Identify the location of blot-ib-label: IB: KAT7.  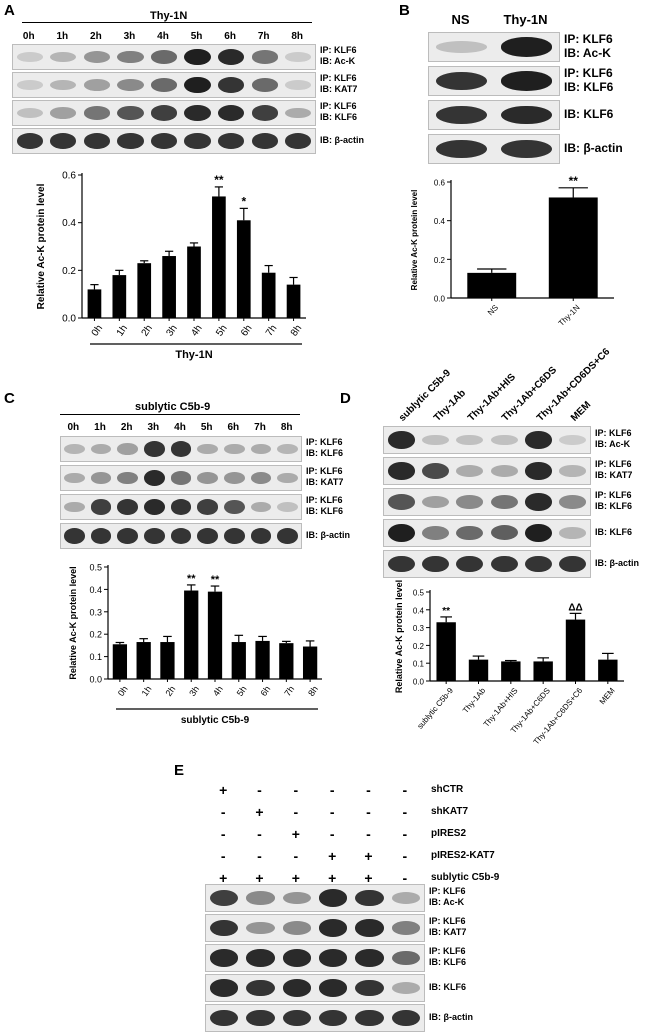
(325, 482).